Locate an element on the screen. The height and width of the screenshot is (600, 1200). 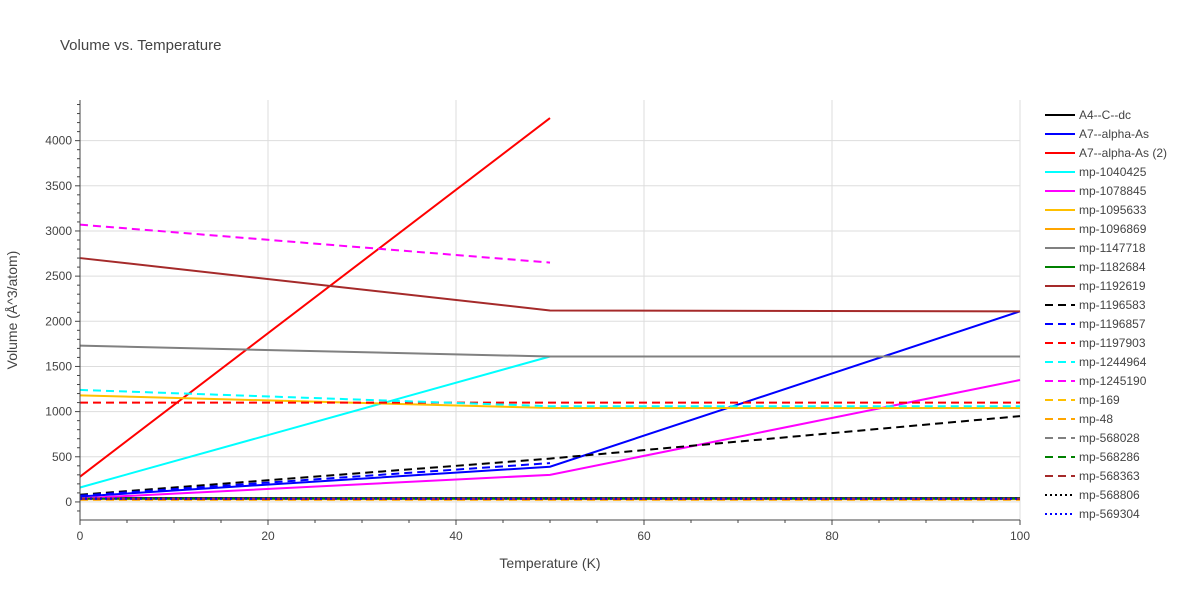
legend-label: mp-568363 is located at coordinates (1109, 476).